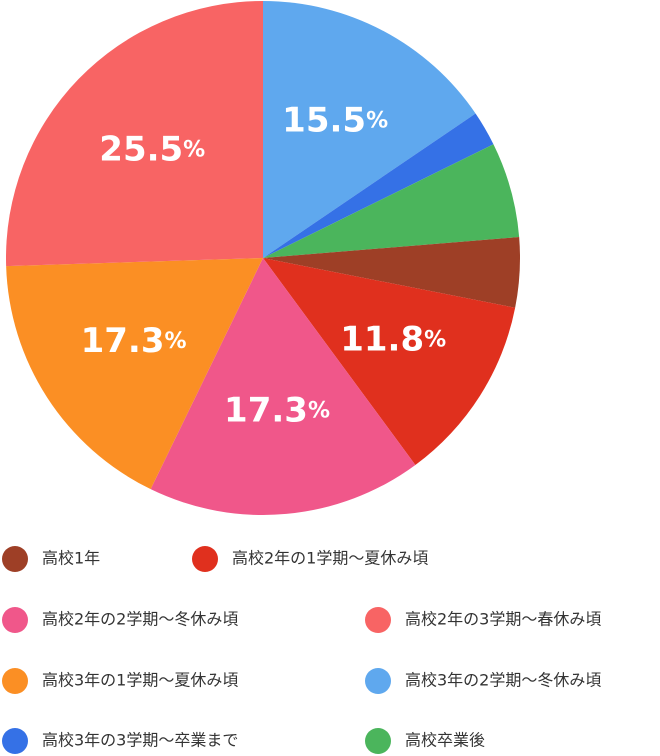 The height and width of the screenshot is (756, 660). What do you see at coordinates (140, 680) in the screenshot?
I see `legend-label: 高校3年の1学期〜夏休み頃` at bounding box center [140, 680].